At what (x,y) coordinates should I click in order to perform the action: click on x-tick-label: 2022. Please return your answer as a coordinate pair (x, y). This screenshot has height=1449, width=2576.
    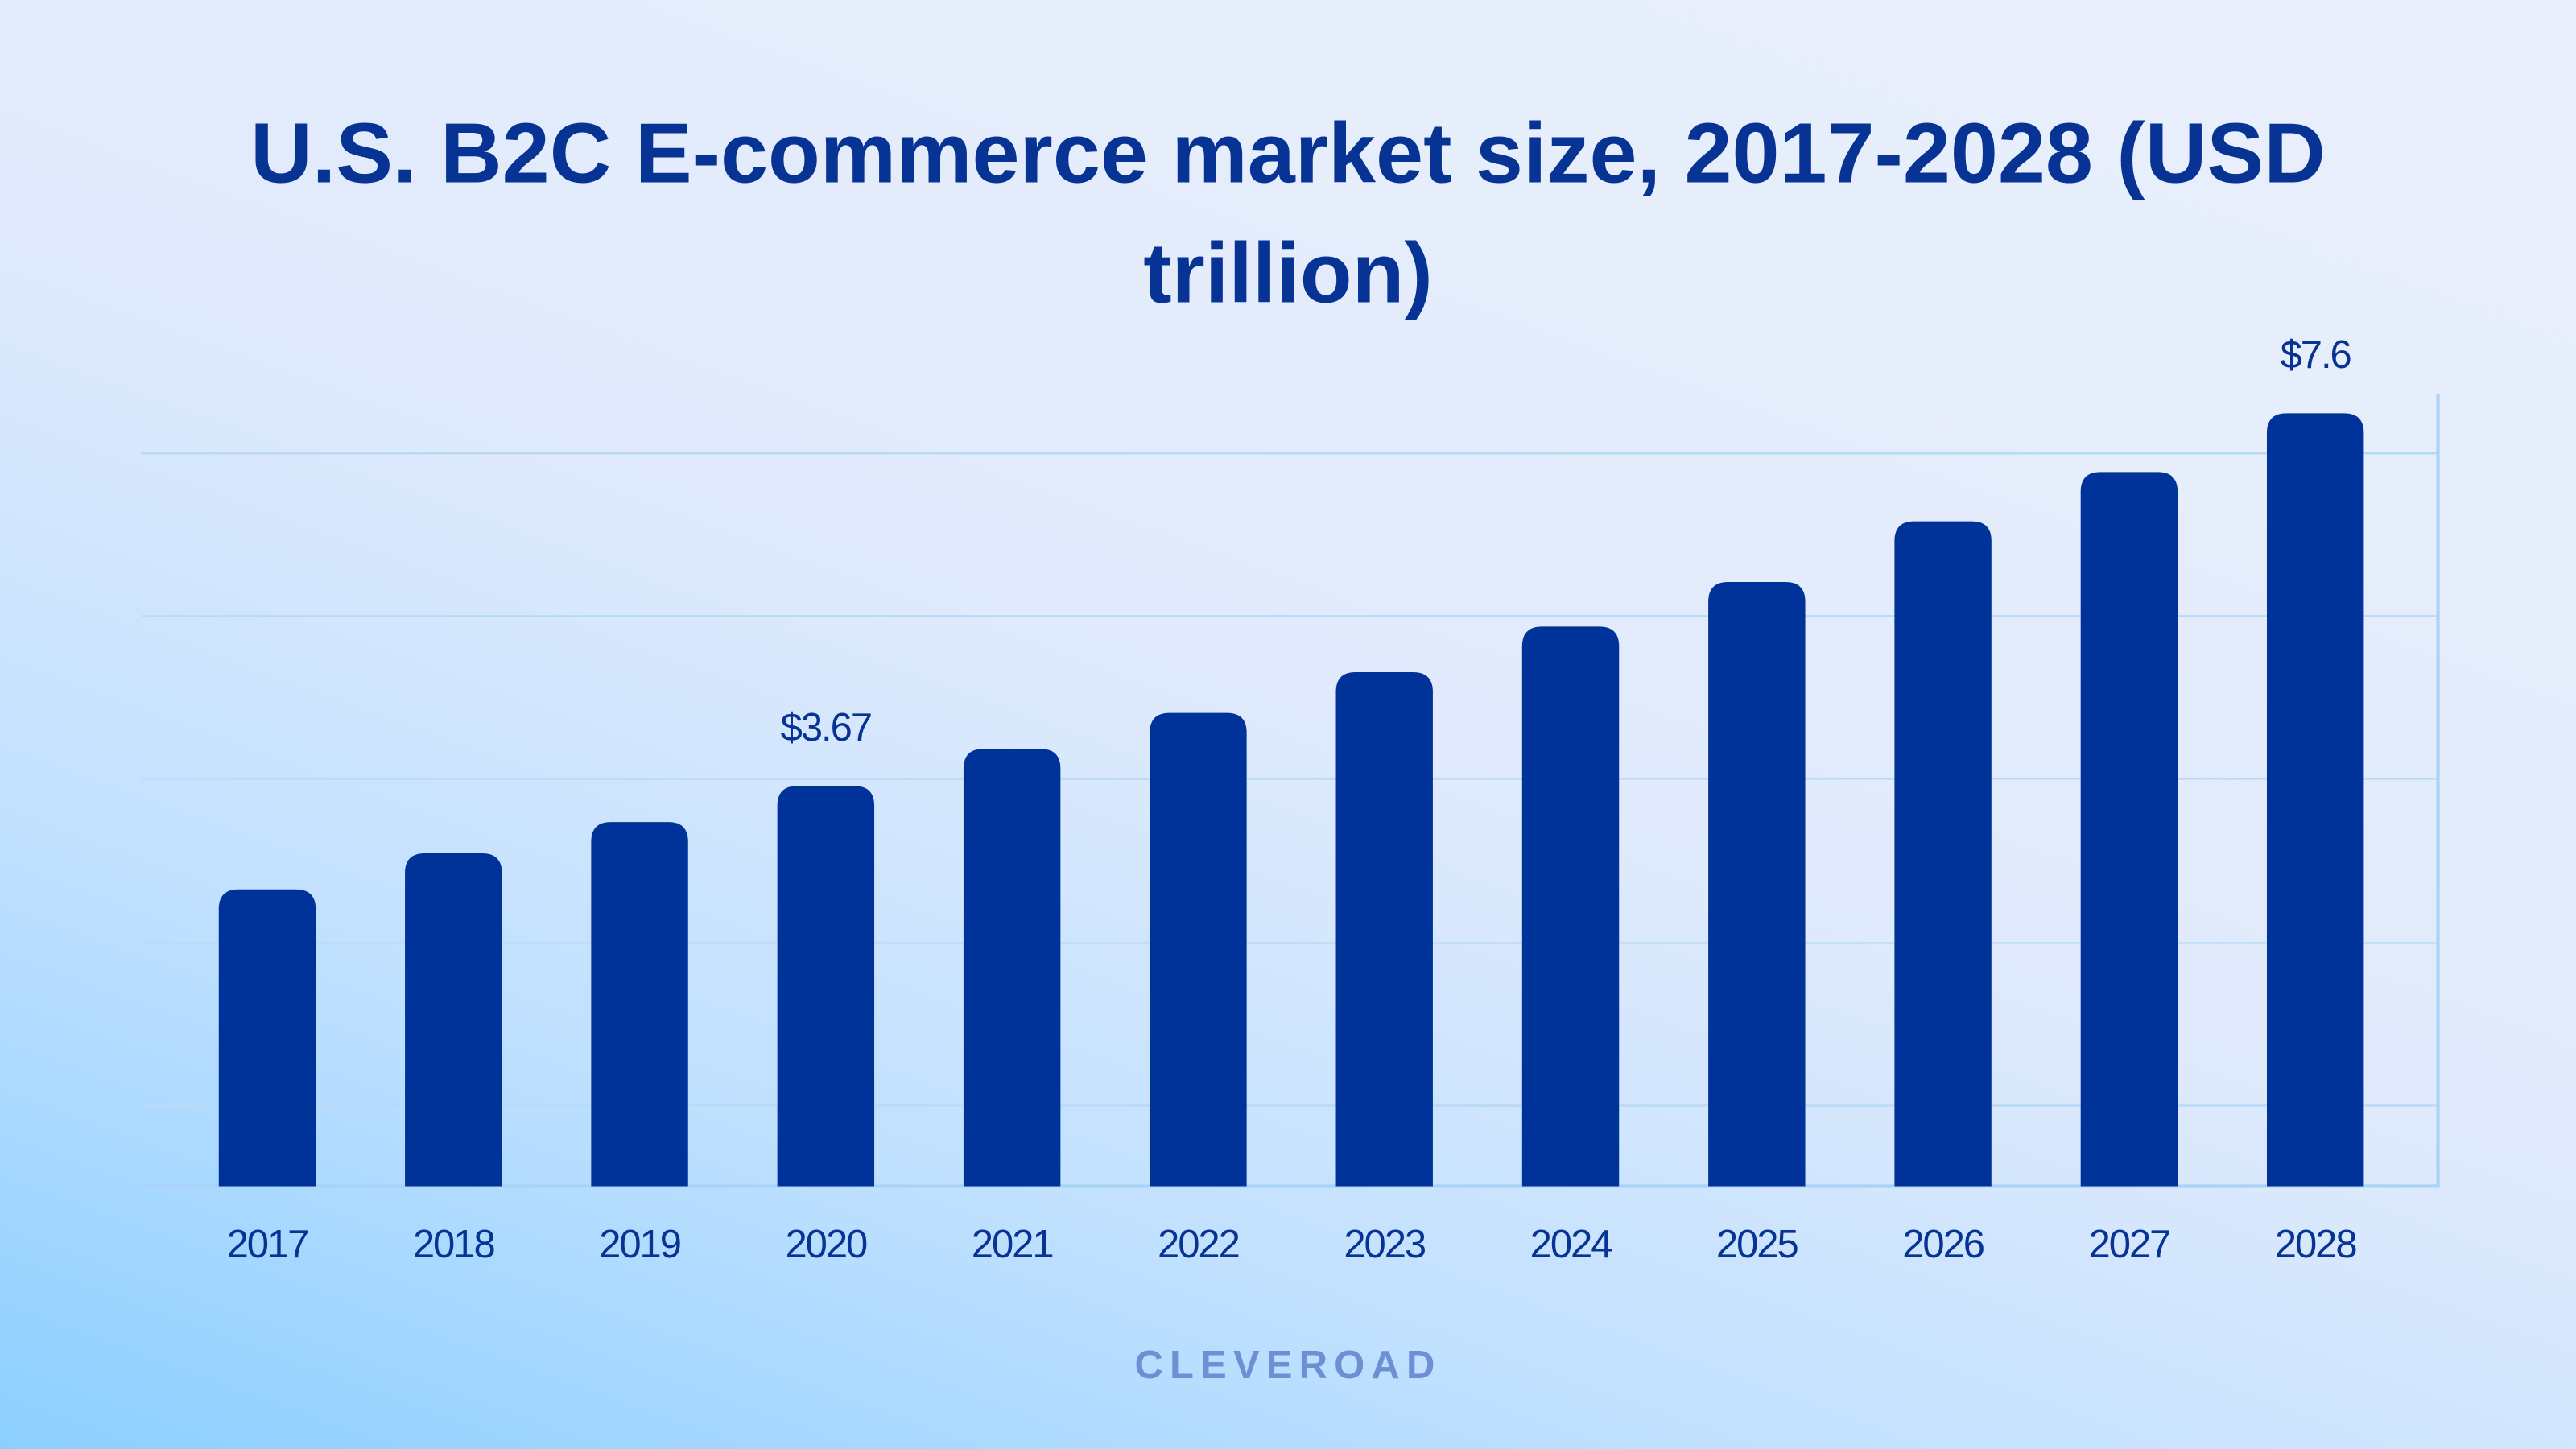
    Looking at the image, I should click on (1198, 1244).